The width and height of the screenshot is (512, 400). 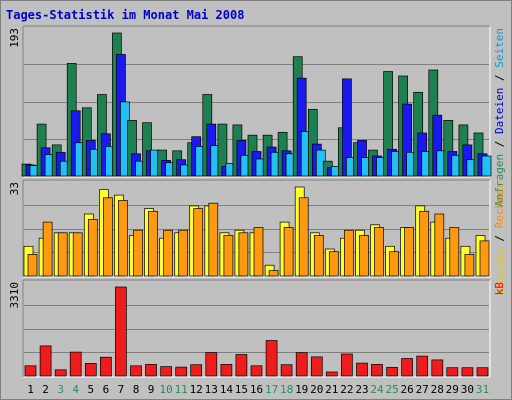 What do you see at coordinates (499, 180) in the screenshot?
I see `legend-segment: Anfragen` at bounding box center [499, 180].